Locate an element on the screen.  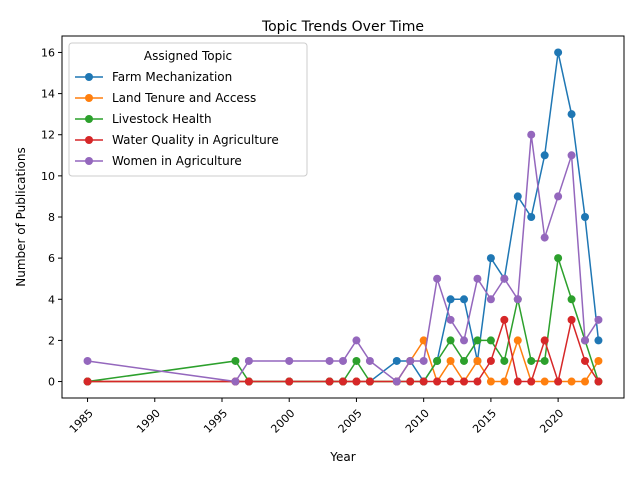
y-tick-label: 0 is located at coordinates (51, 382).